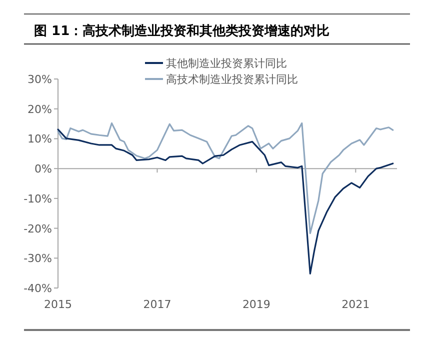 Image resolution: width=422 pixels, height=347 pixels. I want to click on y-tick-label: -30%, so click(38, 259).